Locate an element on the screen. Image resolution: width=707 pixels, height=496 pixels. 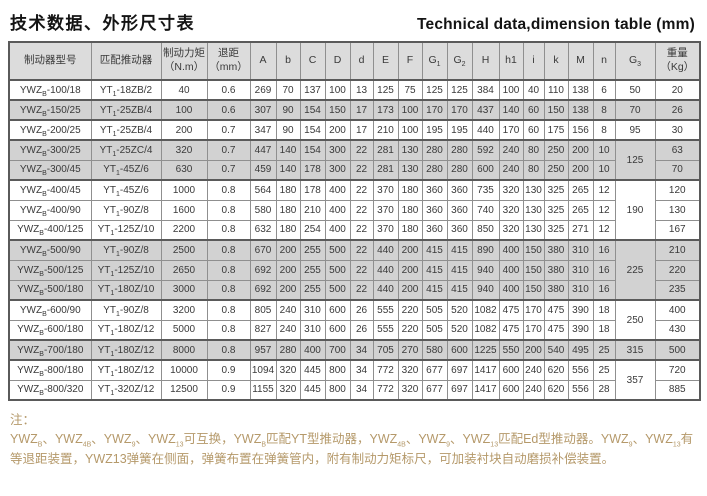
table-cell: 8 is located at coordinates (604, 110).